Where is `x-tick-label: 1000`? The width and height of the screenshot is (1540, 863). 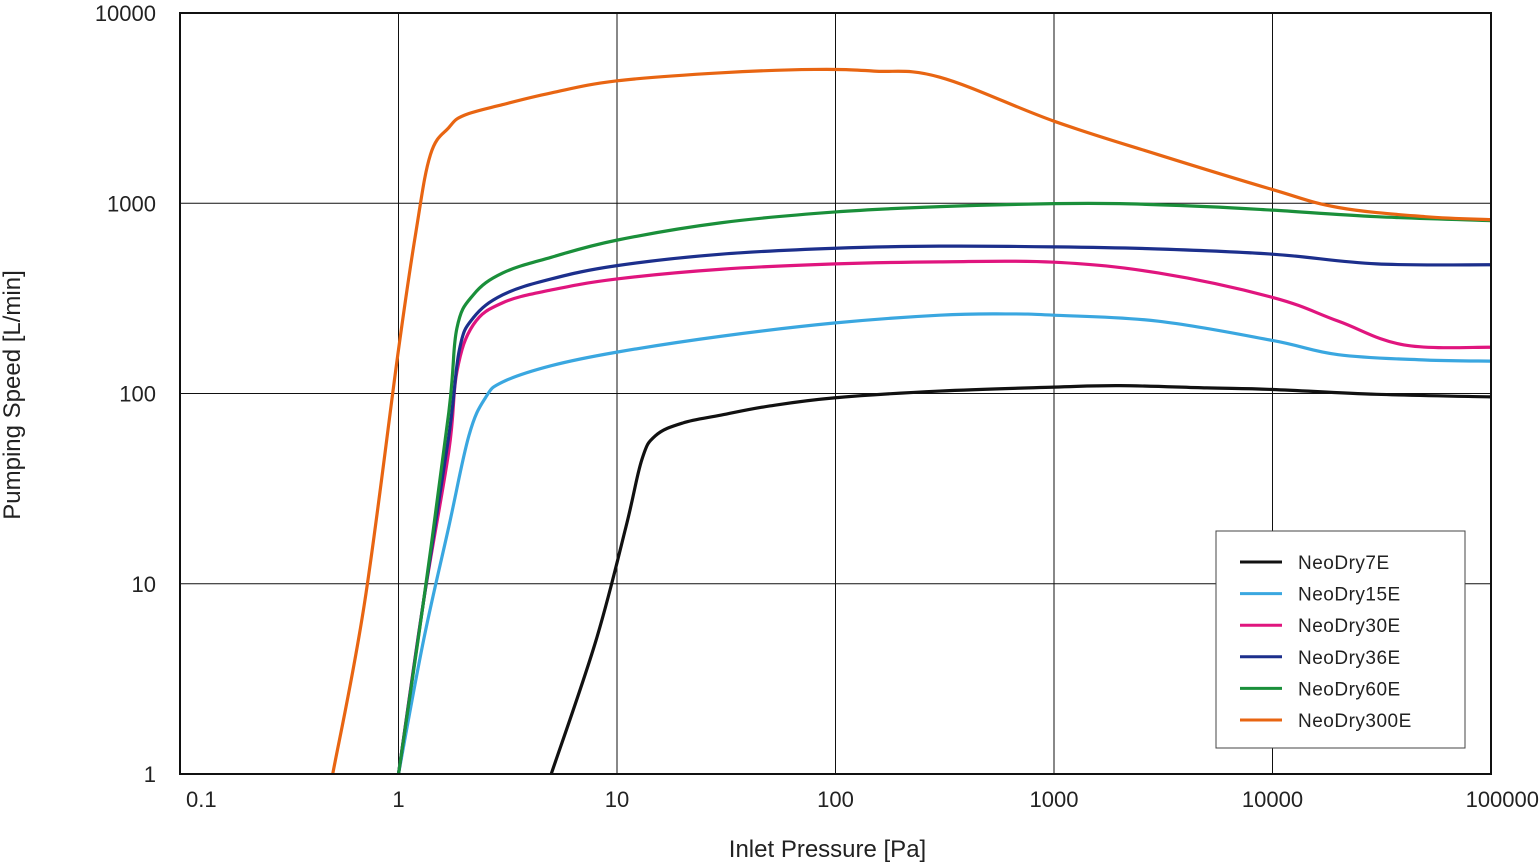 x-tick-label: 1000 is located at coordinates (1054, 799).